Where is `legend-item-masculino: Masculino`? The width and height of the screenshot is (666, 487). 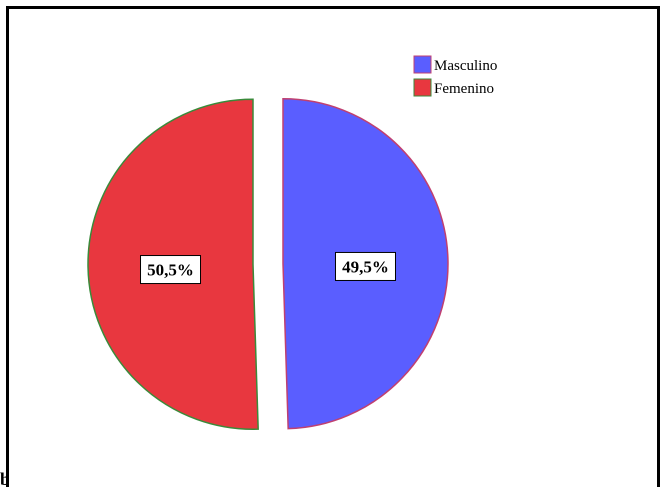 legend-item-masculino: Masculino is located at coordinates (455, 64).